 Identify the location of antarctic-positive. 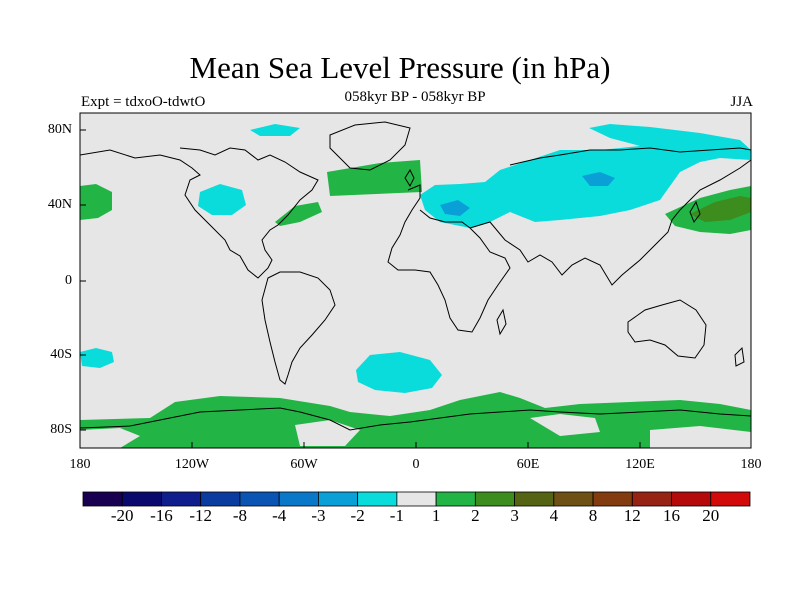
(415, 420).